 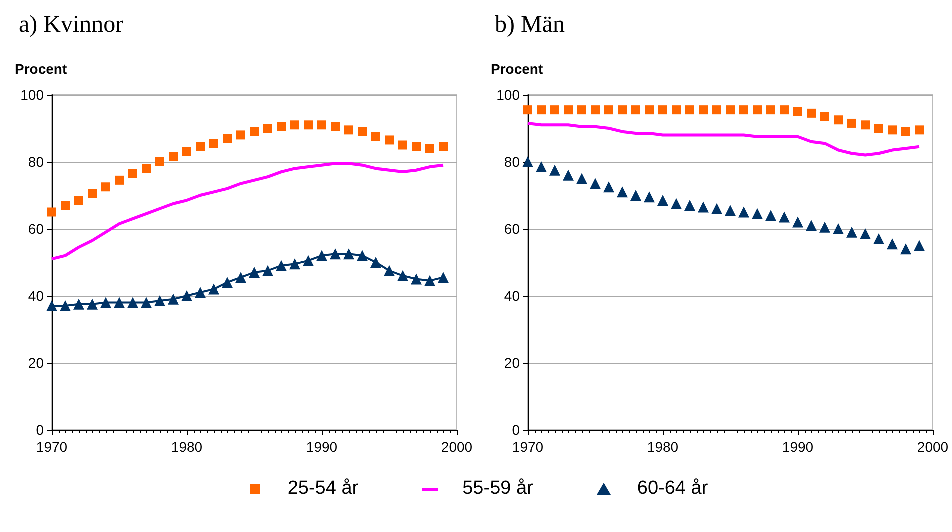 What do you see at coordinates (498, 489) in the screenshot?
I see `legend-label: 55-59 år` at bounding box center [498, 489].